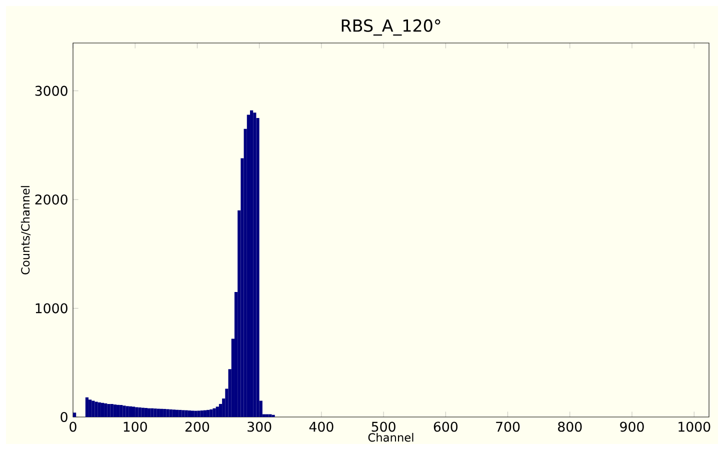  I want to click on x-tick-label: 400, so click(321, 427).